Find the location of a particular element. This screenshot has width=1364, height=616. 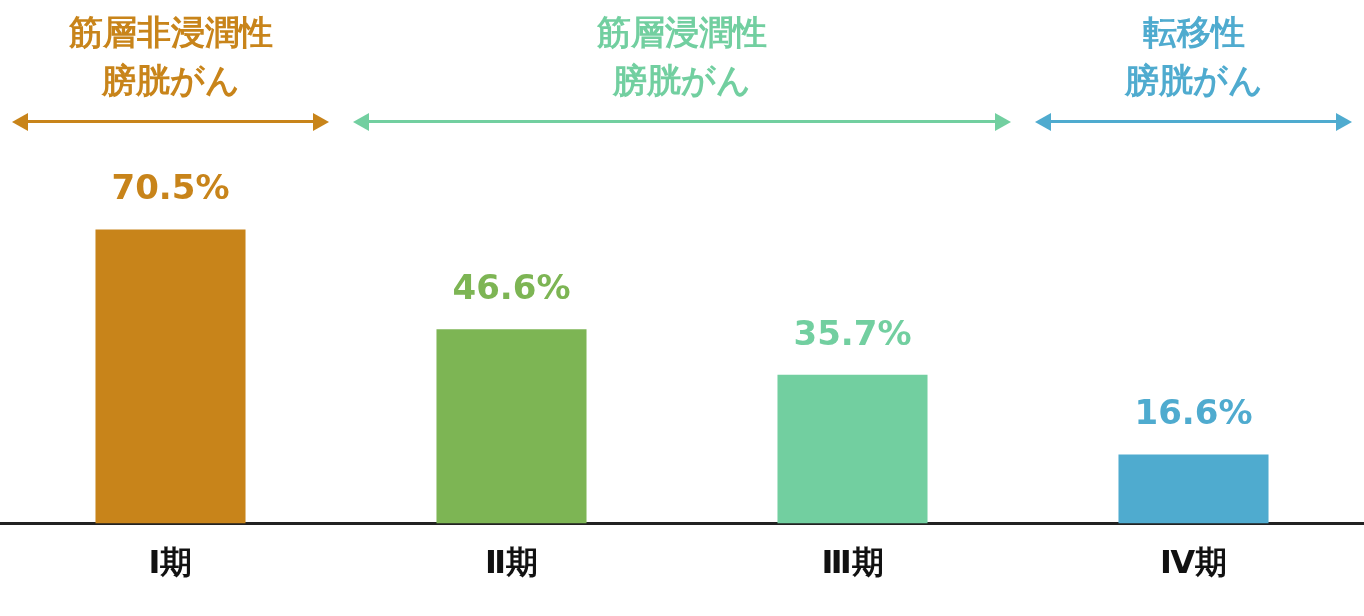

data-label: 35.7% is located at coordinates (852, 332).